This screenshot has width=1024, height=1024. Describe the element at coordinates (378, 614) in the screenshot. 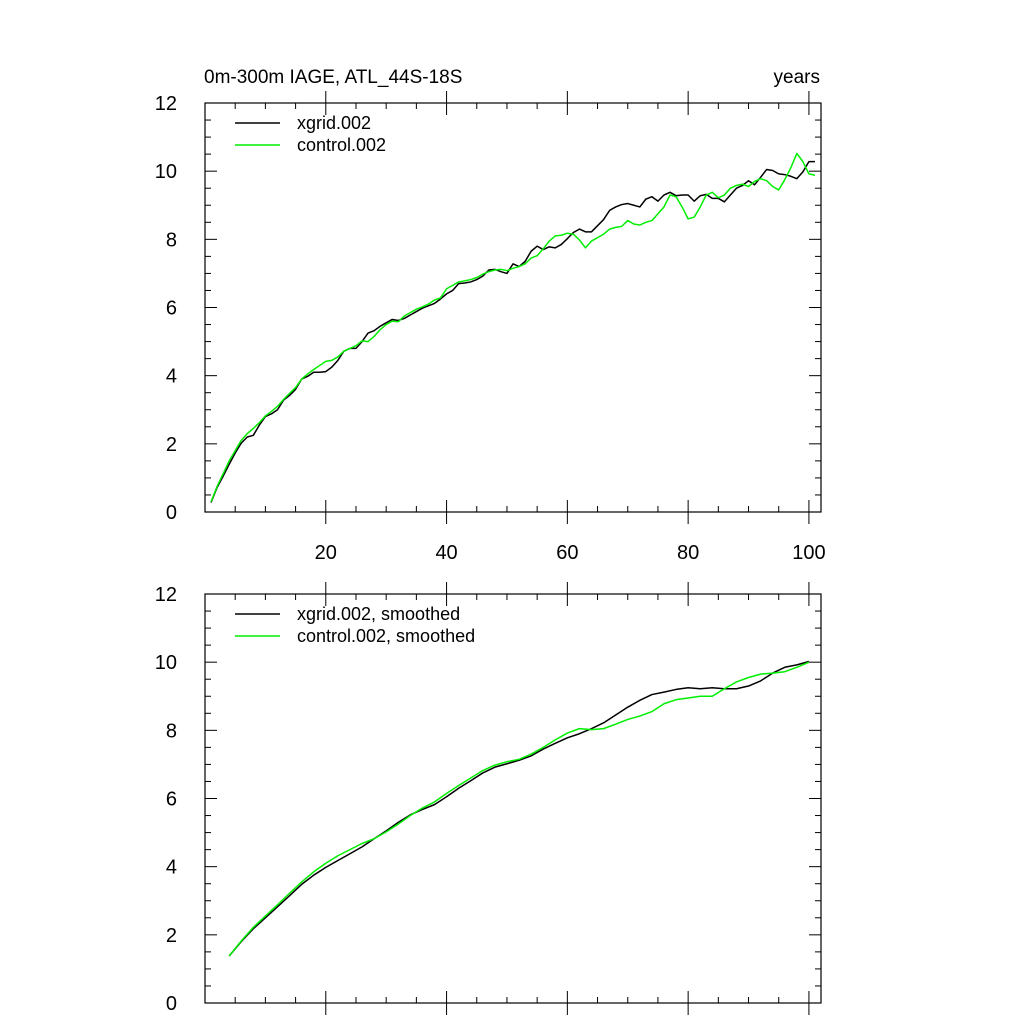

I see `legend-label: xgrid.002, smoothed` at that location.